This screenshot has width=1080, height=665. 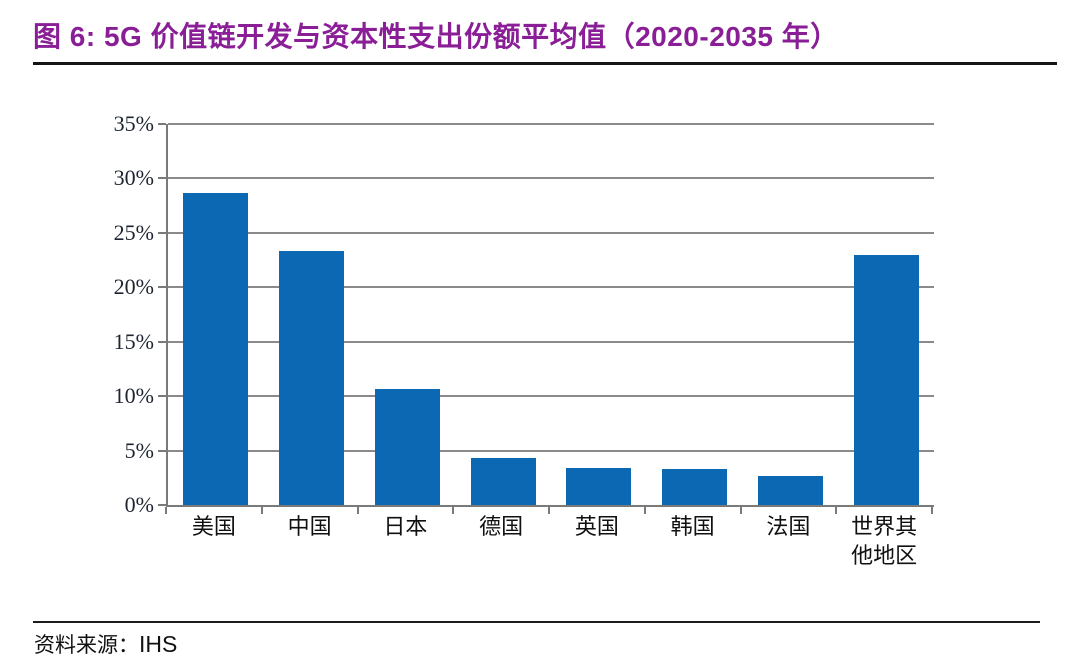 I want to click on x-axis-label-text: 德国, so click(x=501, y=526).